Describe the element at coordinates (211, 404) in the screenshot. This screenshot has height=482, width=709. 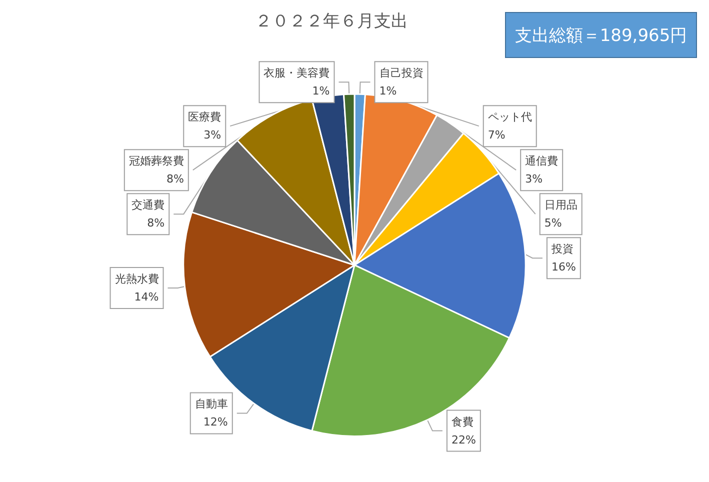
I see `slice-label: 自動車` at that location.